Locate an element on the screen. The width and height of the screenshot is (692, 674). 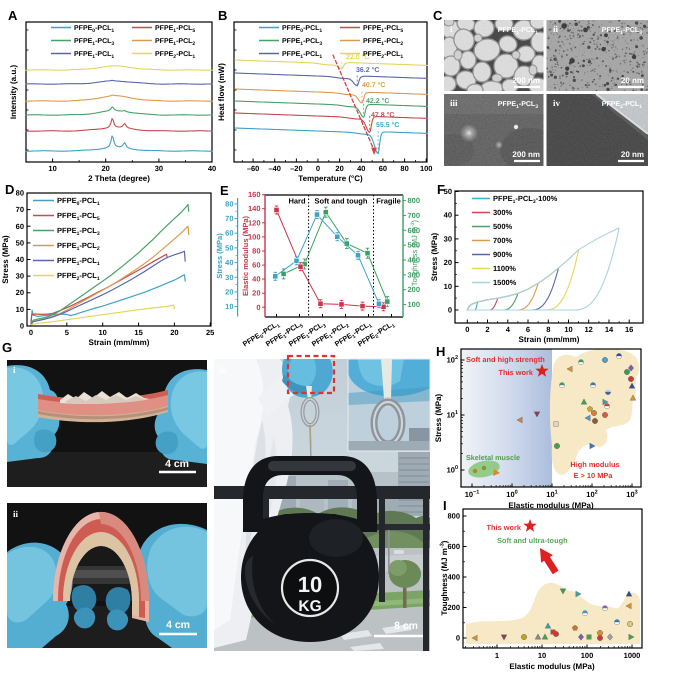
svg-text: i is located at coordinates (451, 29).